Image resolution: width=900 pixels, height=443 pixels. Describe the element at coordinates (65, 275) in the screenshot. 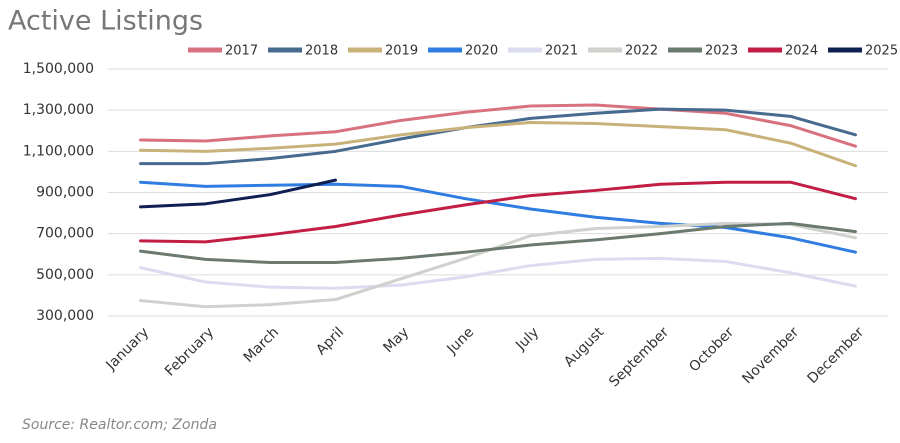

I see `y-tick-label: 500,000` at that location.